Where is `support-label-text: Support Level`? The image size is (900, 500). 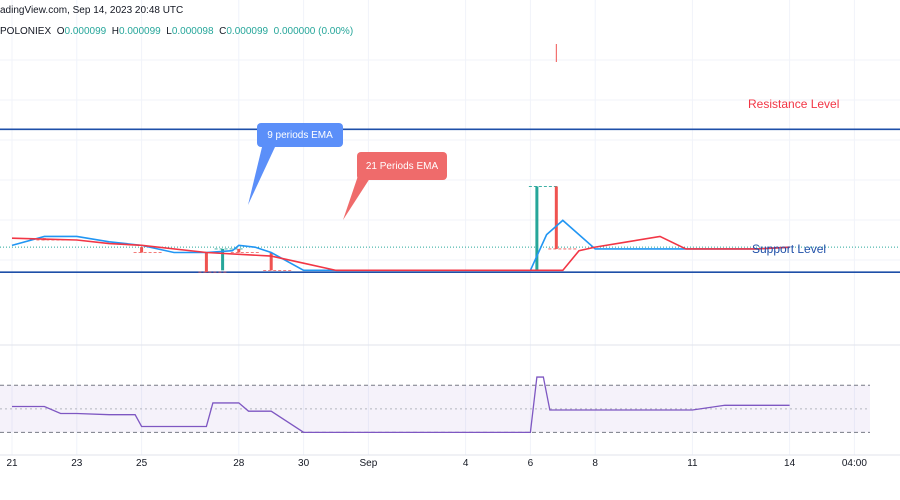 support-label-text: Support Level is located at coordinates (789, 249).